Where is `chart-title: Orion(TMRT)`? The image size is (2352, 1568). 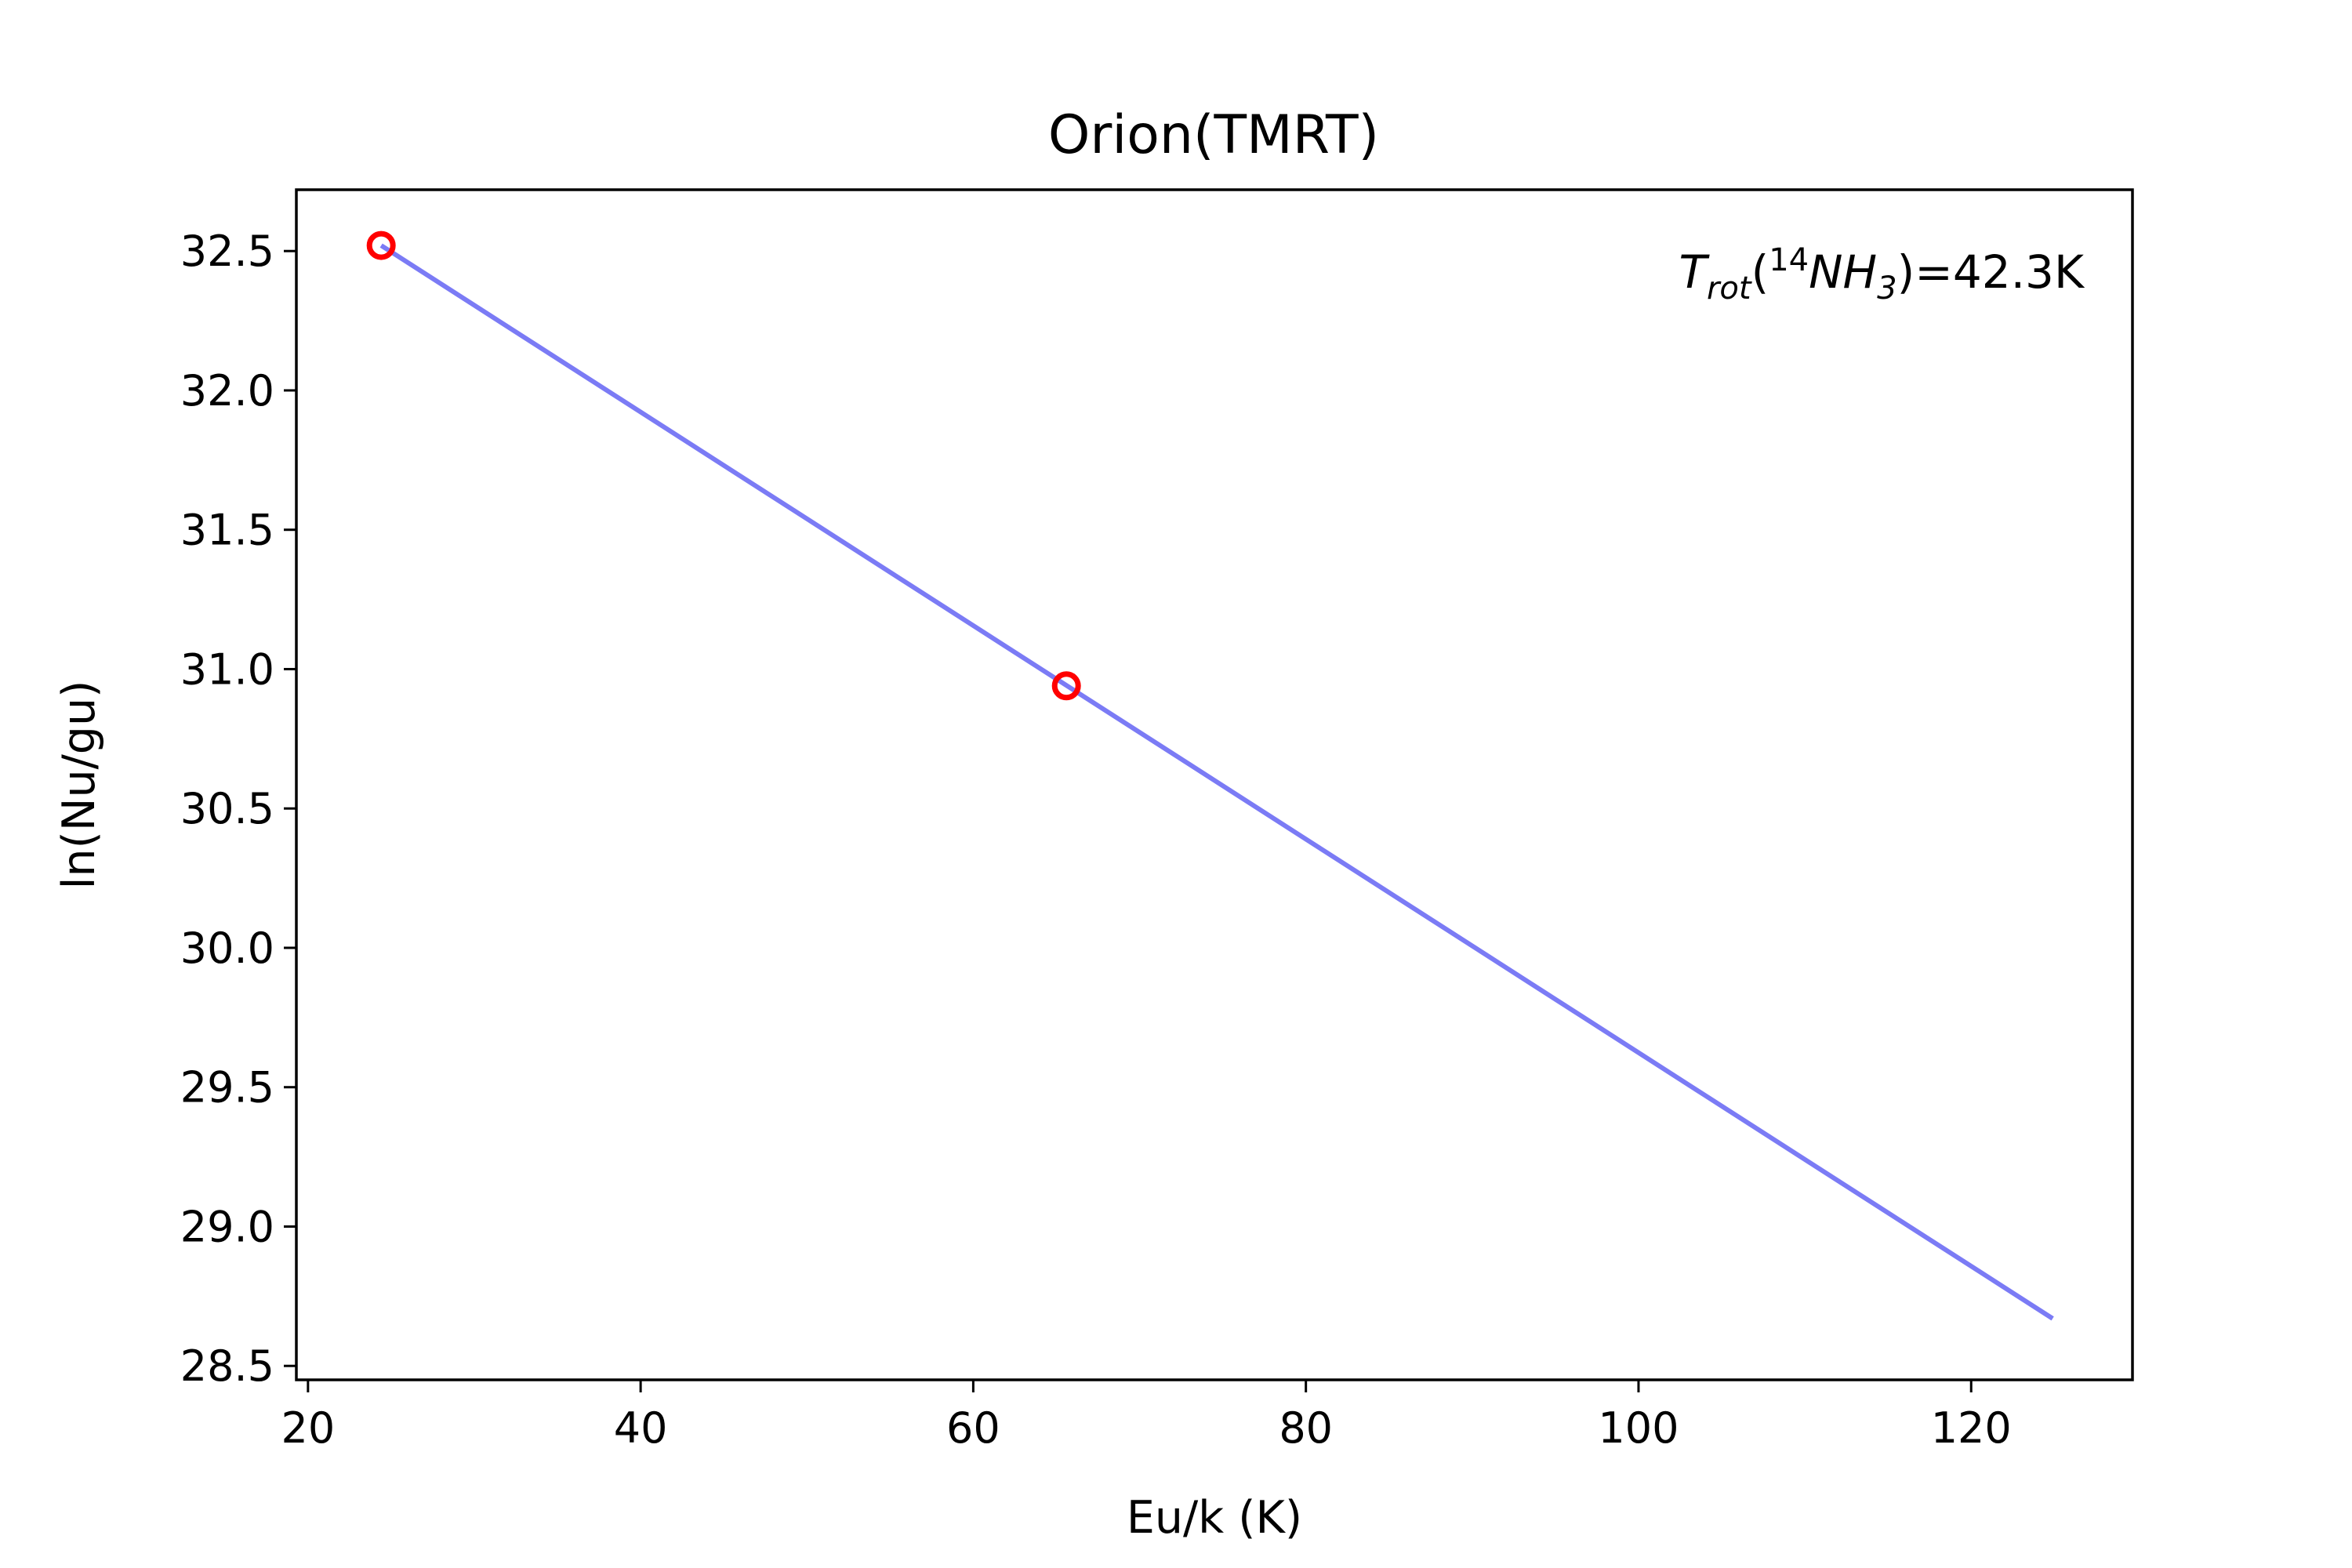
chart-title: Orion(TMRT) is located at coordinates (1213, 135).